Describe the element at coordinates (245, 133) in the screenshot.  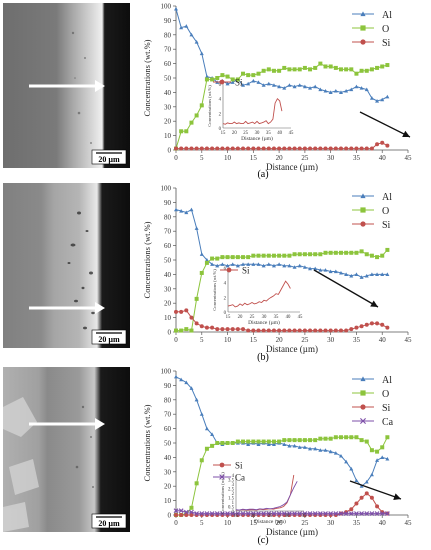
I see `inset-x-tick-label: 25` at that location.